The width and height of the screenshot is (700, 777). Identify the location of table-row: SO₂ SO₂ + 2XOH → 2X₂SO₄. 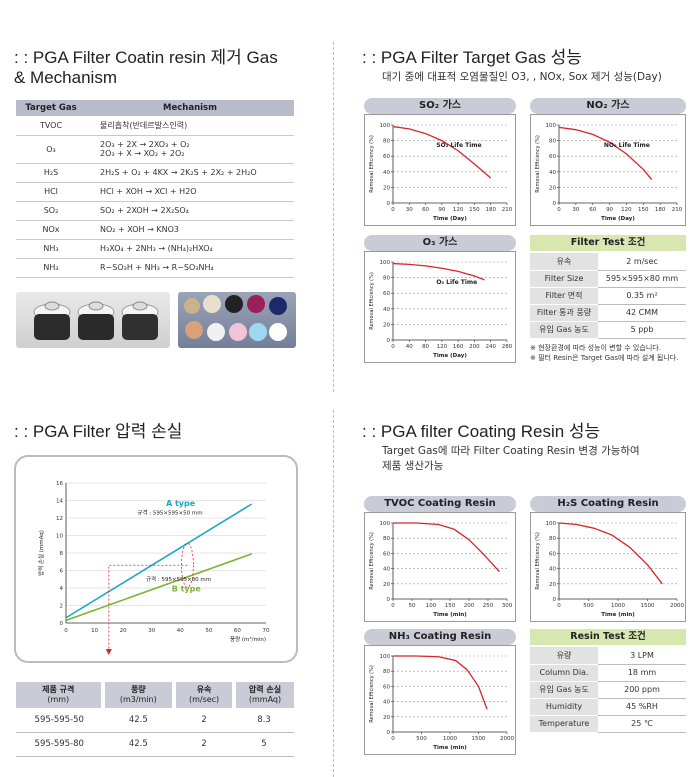
(155, 211).